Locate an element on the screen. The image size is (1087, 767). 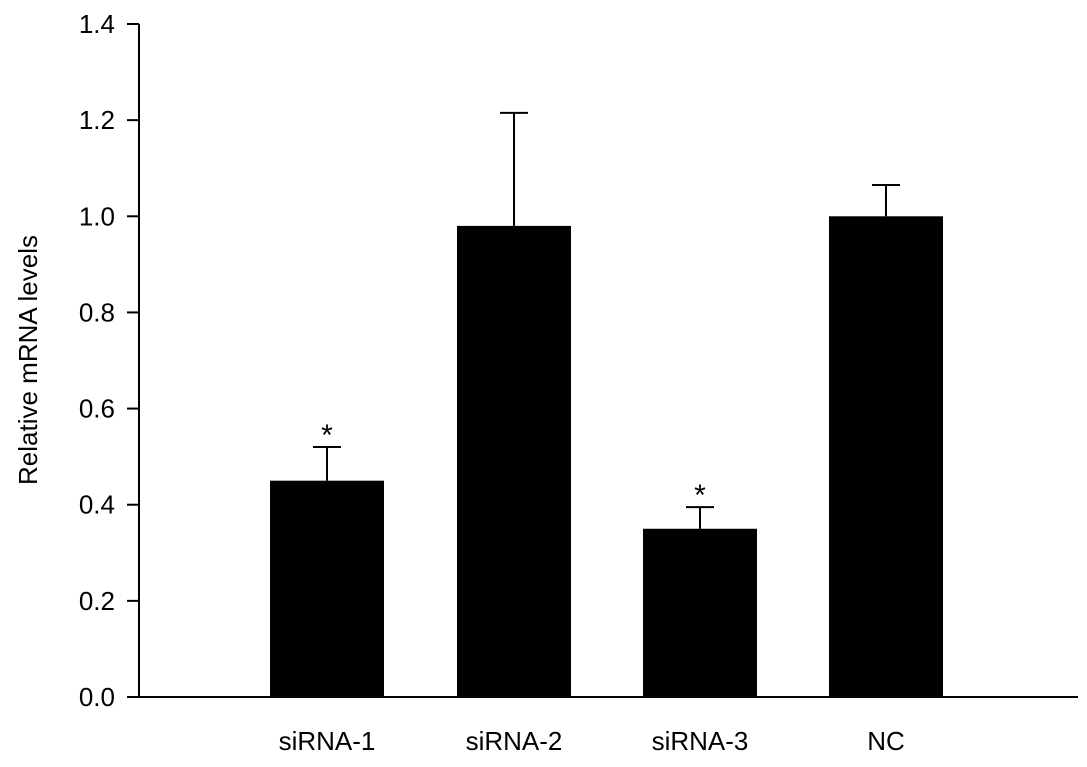
x-tick-label-4: NC is located at coordinates (886, 741).